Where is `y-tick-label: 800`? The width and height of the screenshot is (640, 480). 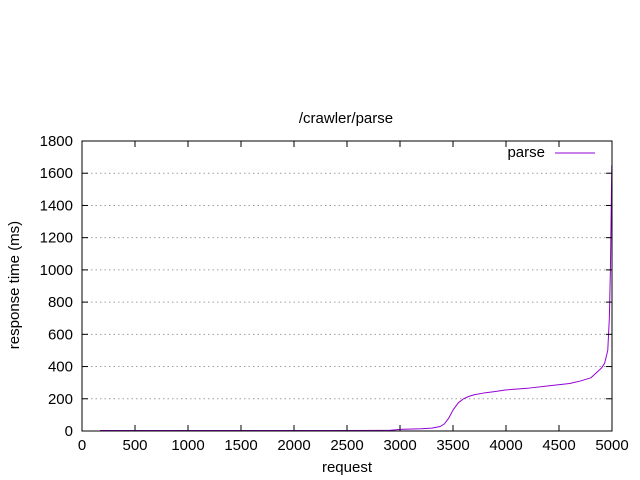 y-tick-label: 800 is located at coordinates (60, 302).